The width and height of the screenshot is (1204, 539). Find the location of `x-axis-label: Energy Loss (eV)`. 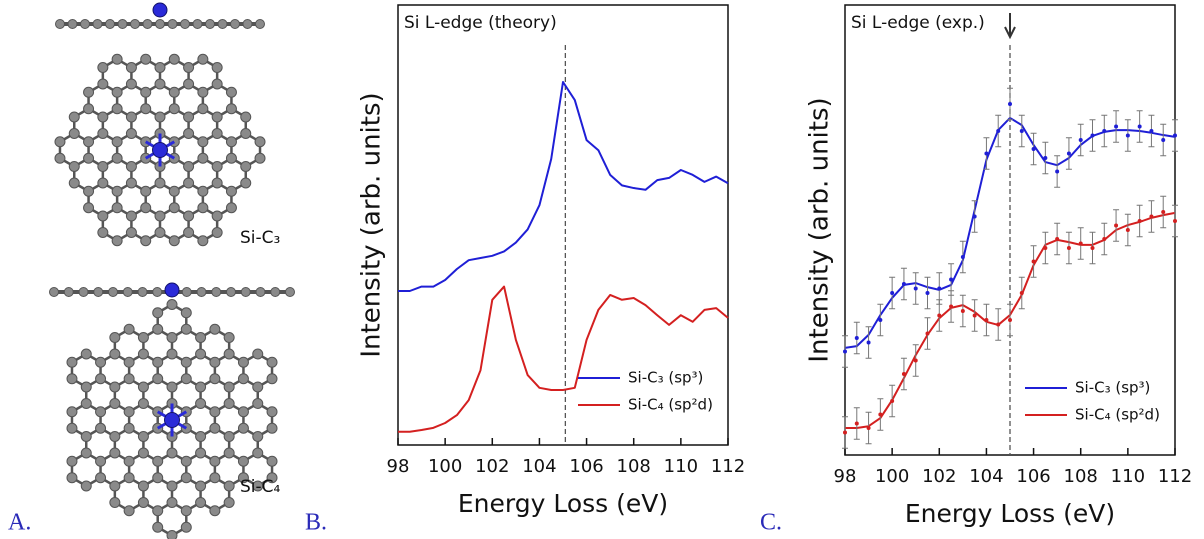

x-axis-label: Energy Loss (eV) is located at coordinates (563, 503).